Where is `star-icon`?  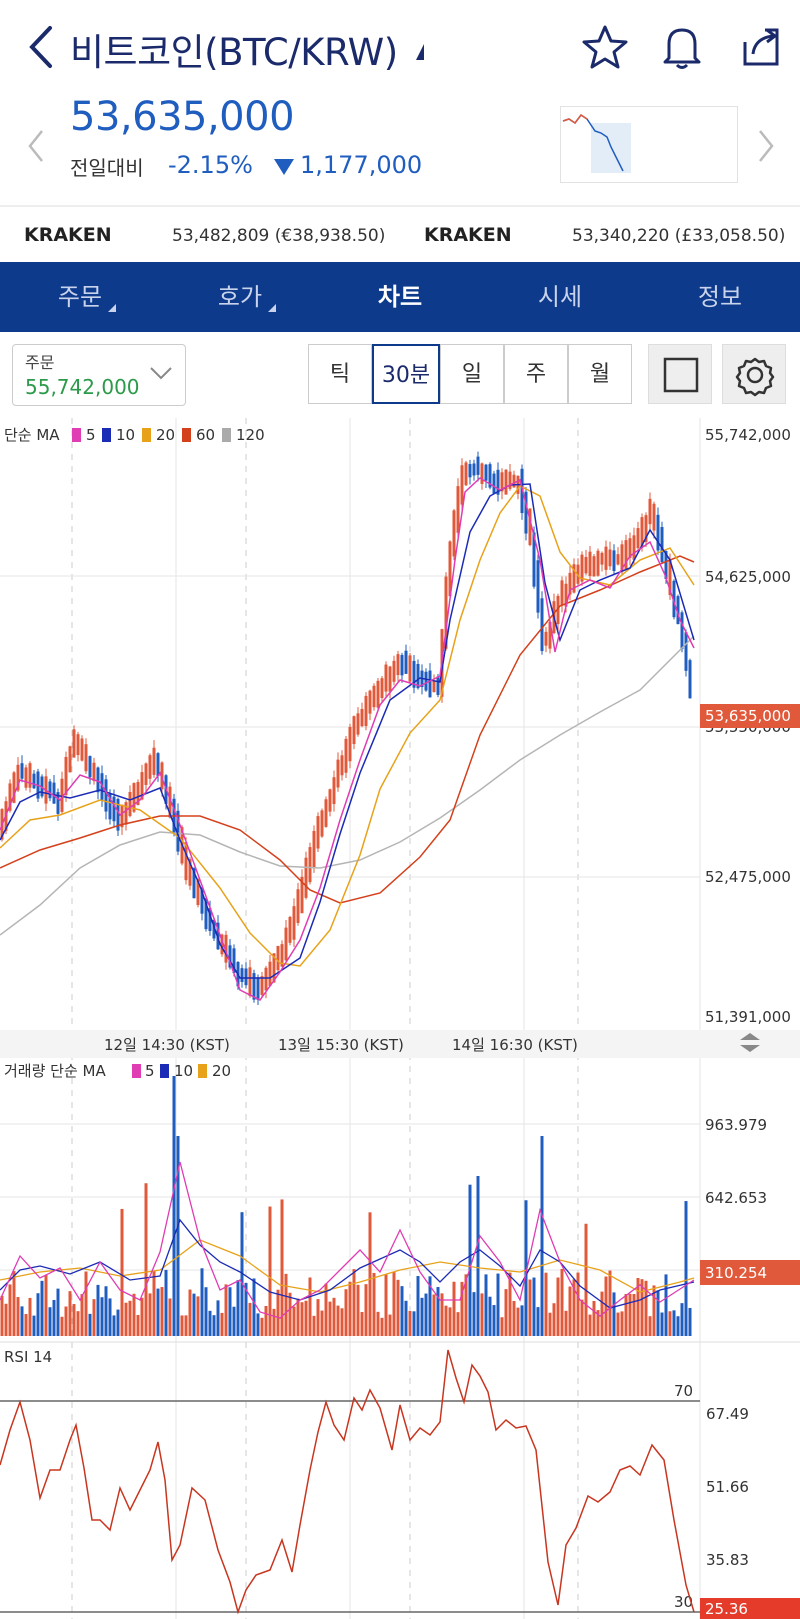
star-icon is located at coordinates (605, 47).